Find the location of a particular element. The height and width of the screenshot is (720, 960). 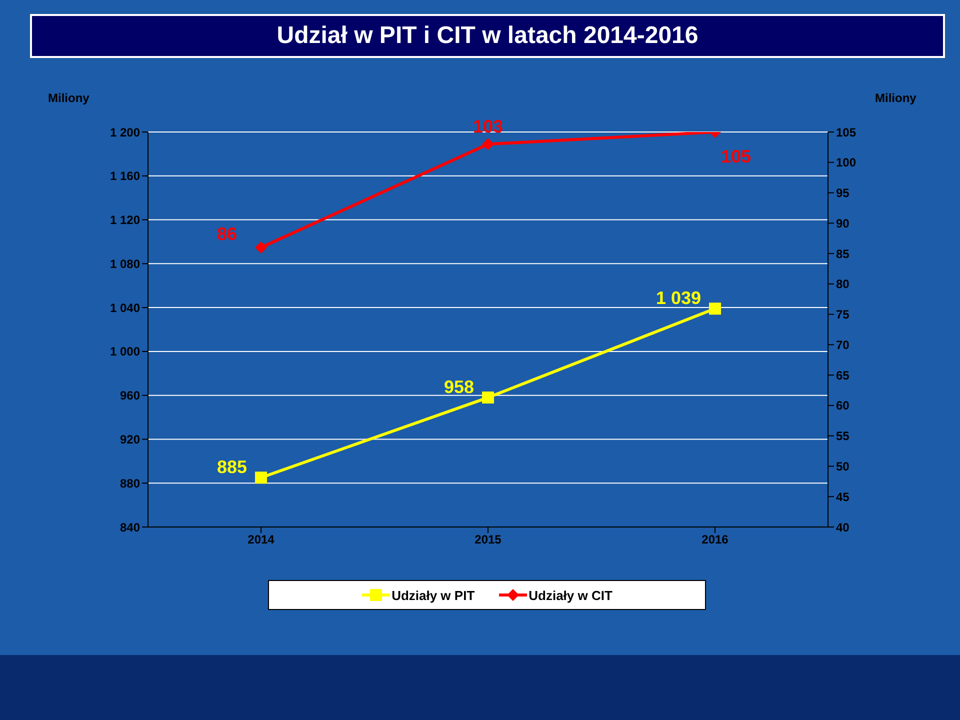

y2-tick-label: 85 is located at coordinates (843, 253).